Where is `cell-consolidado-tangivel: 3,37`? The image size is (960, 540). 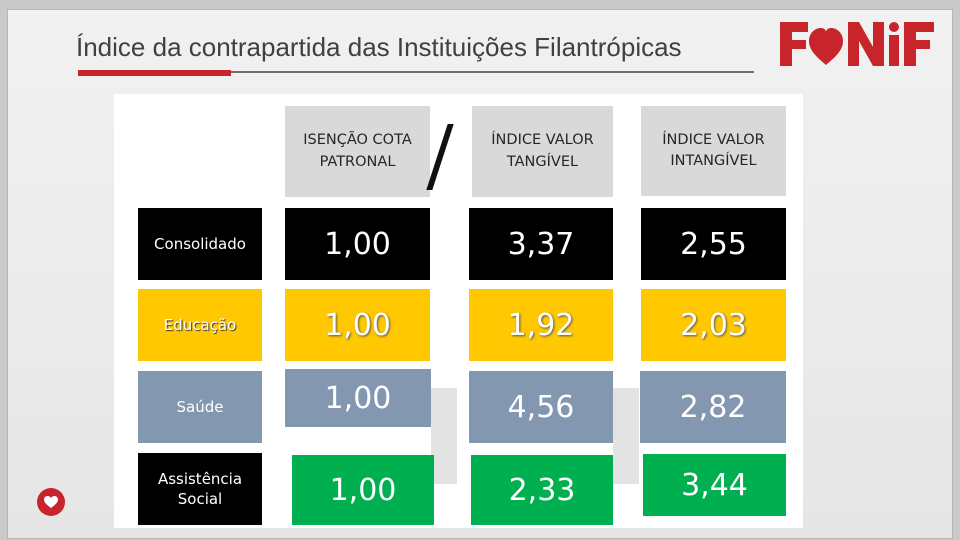
cell-consolidado-tangivel: 3,37 is located at coordinates (541, 244).